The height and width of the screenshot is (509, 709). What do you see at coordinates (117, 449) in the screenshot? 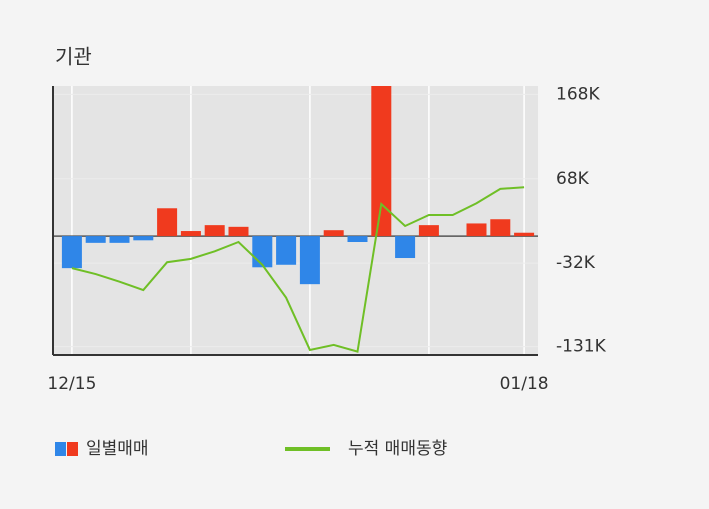
I see `legend-label: 일별매매` at bounding box center [117, 449].